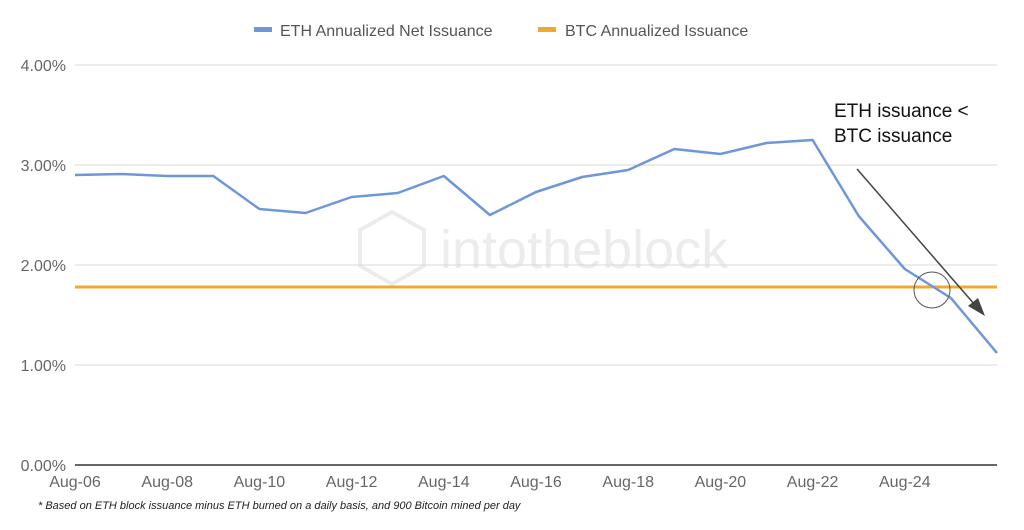  Describe the element at coordinates (43, 366) in the screenshot. I see `y-tick-label: 1.00%` at that location.